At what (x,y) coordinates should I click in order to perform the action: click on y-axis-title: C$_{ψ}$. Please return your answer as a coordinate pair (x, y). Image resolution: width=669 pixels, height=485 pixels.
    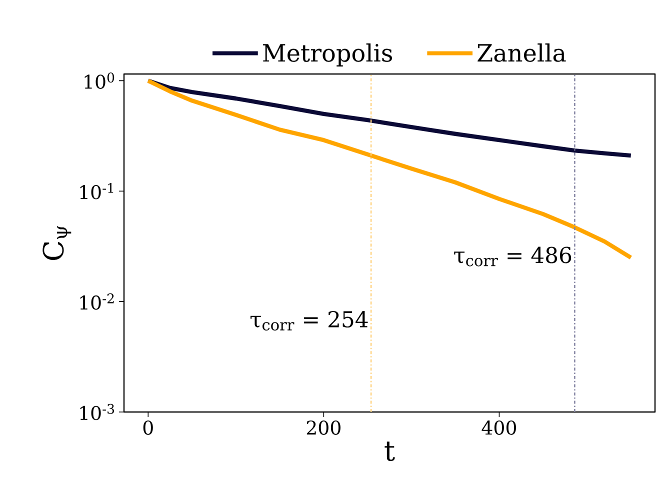
    Looking at the image, I should click on (57, 243).